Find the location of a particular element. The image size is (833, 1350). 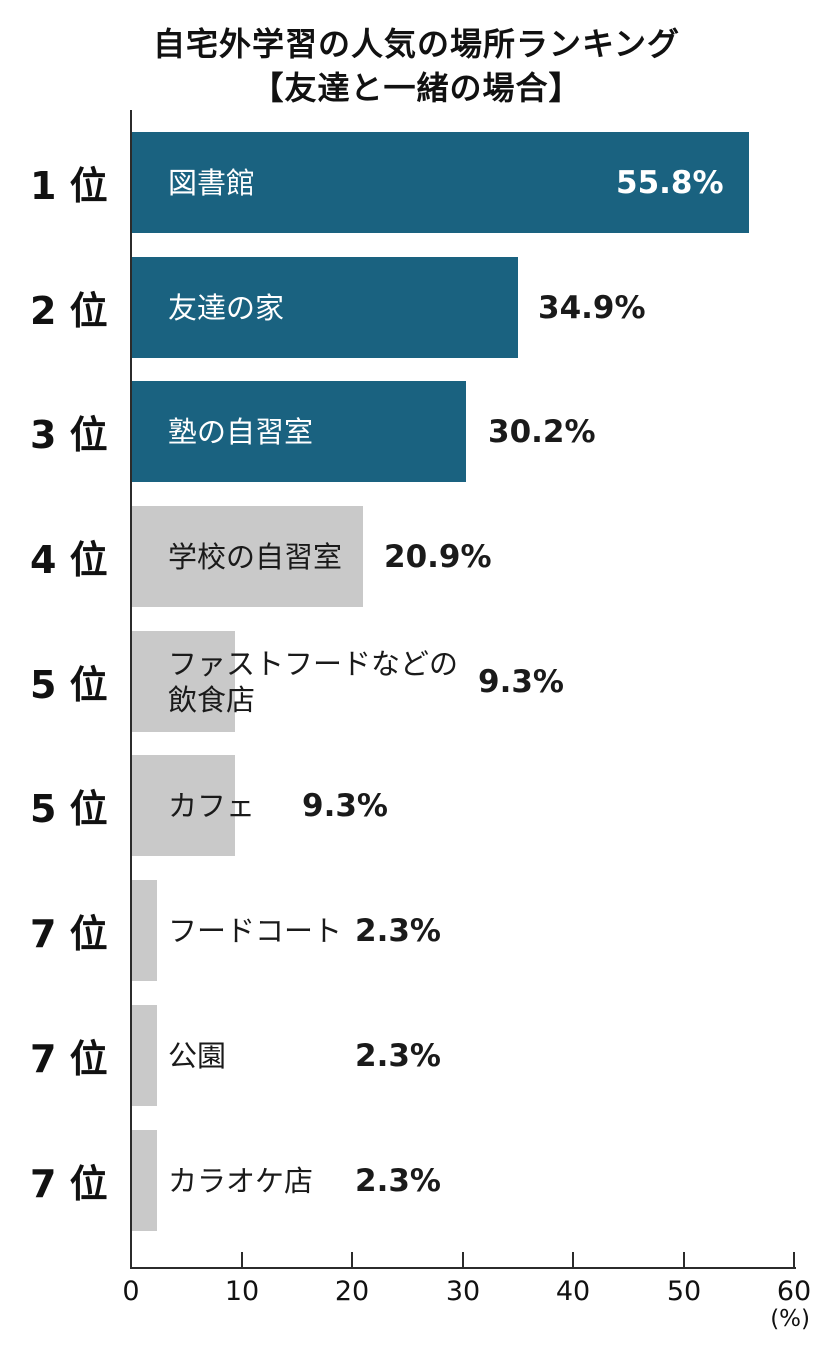

bar-row: 3 位 塾の自習室 30.2% is located at coordinates (416, 431).